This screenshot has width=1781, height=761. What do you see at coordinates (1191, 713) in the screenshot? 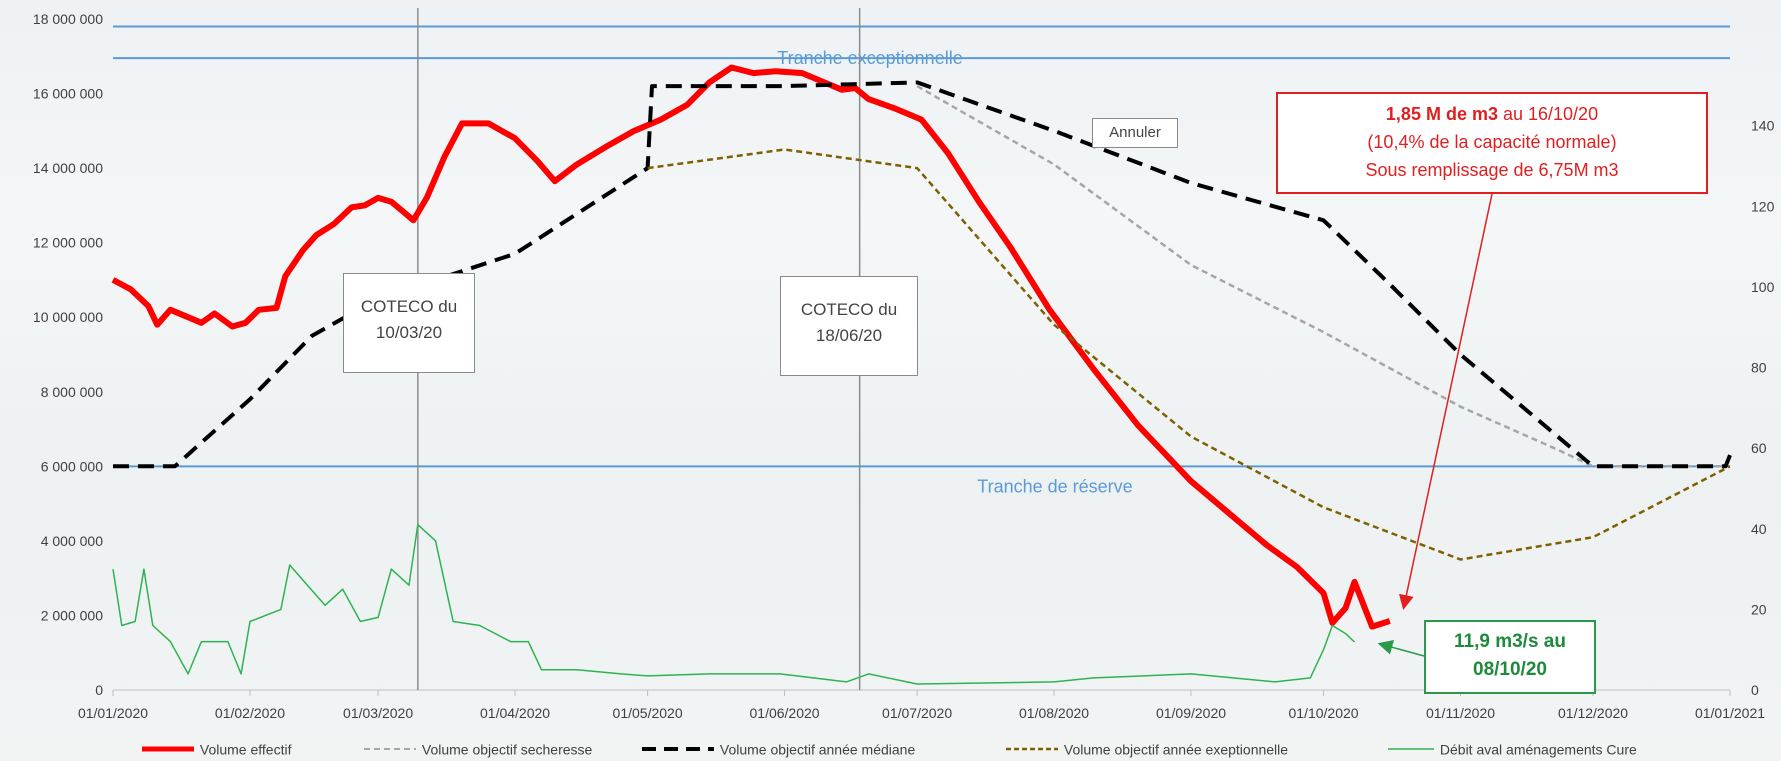
I see `x-tick-label: 01/09/2020` at bounding box center [1191, 713].